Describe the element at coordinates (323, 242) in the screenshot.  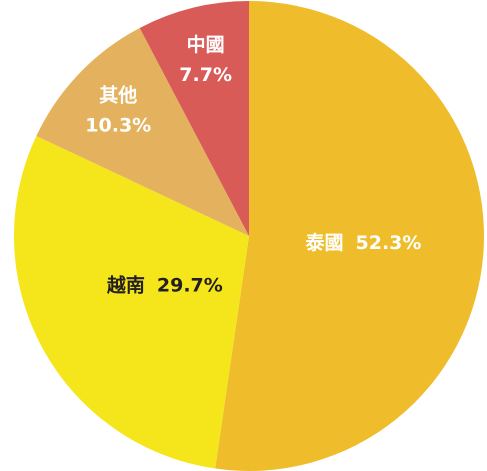
I see `slice-category: 泰國` at that location.